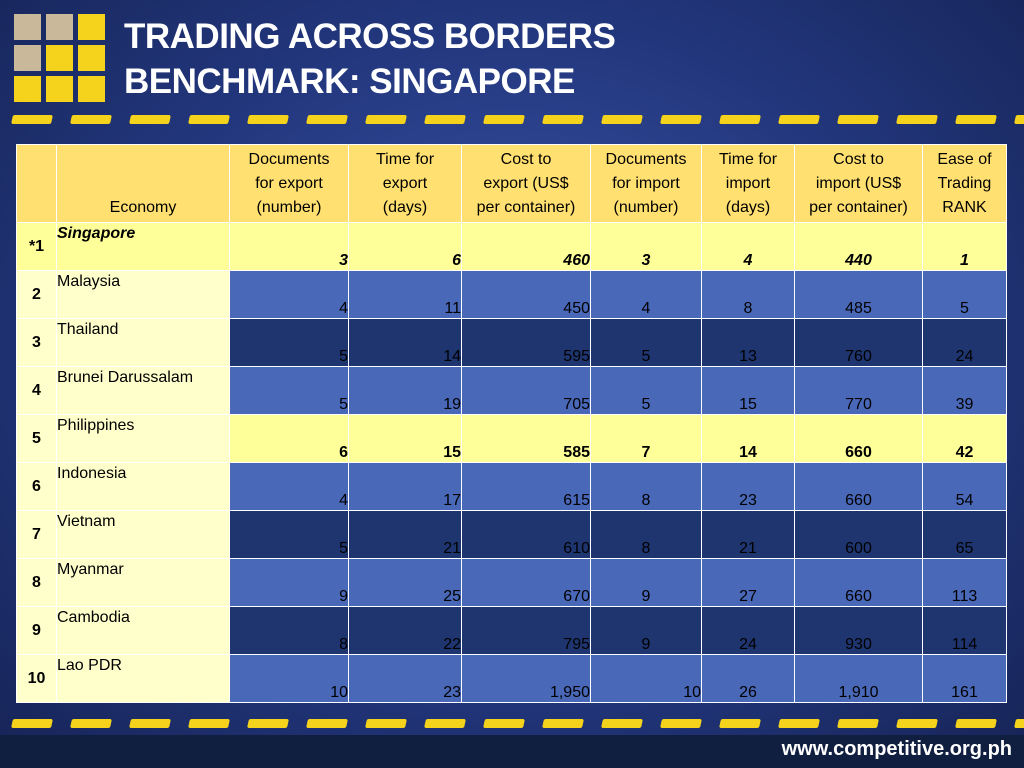  I want to click on rank-cell: *1, so click(36, 246).